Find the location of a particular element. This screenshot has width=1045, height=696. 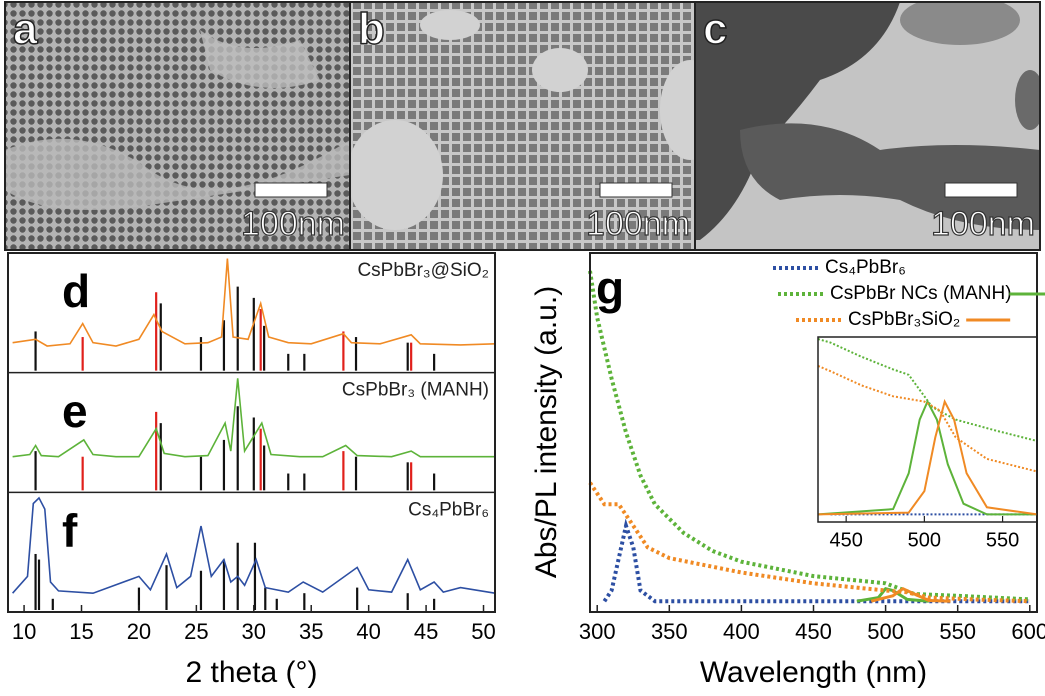

panel-label: b is located at coordinates (371, 29).